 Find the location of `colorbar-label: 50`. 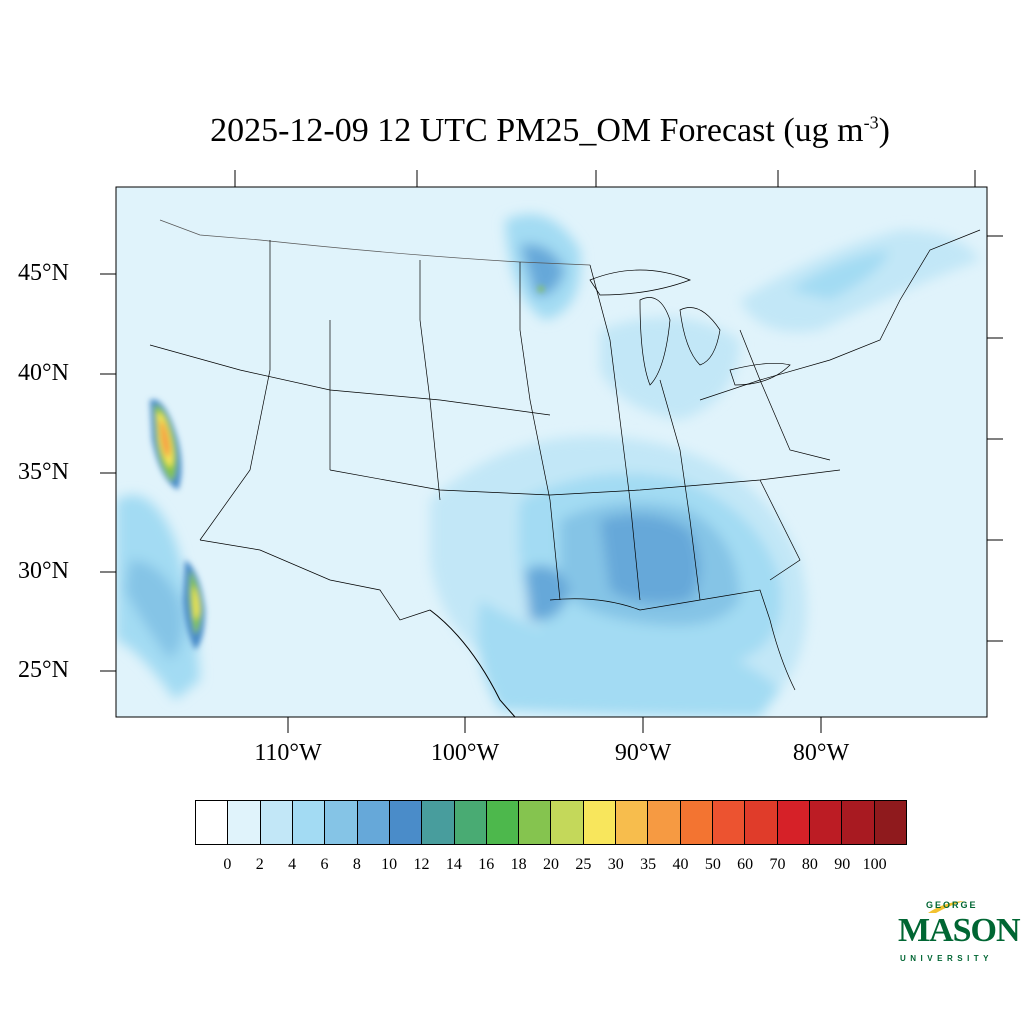

colorbar-label: 50 is located at coordinates (712, 864).